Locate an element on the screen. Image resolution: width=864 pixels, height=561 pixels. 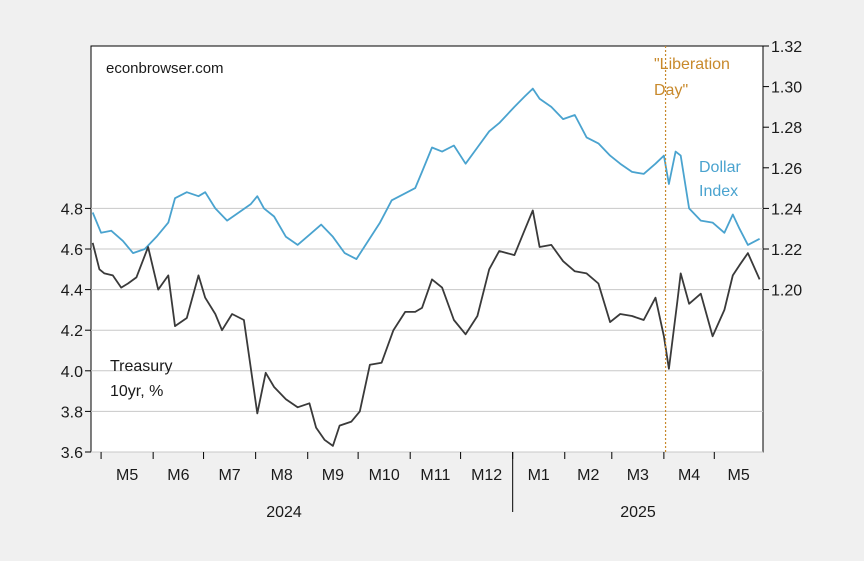
x-axis-month-labels: M5 M6 M7 M8 M9 M10 M11 M12 M1 M2 M3 M4 M5 is located at coordinates (433, 475).